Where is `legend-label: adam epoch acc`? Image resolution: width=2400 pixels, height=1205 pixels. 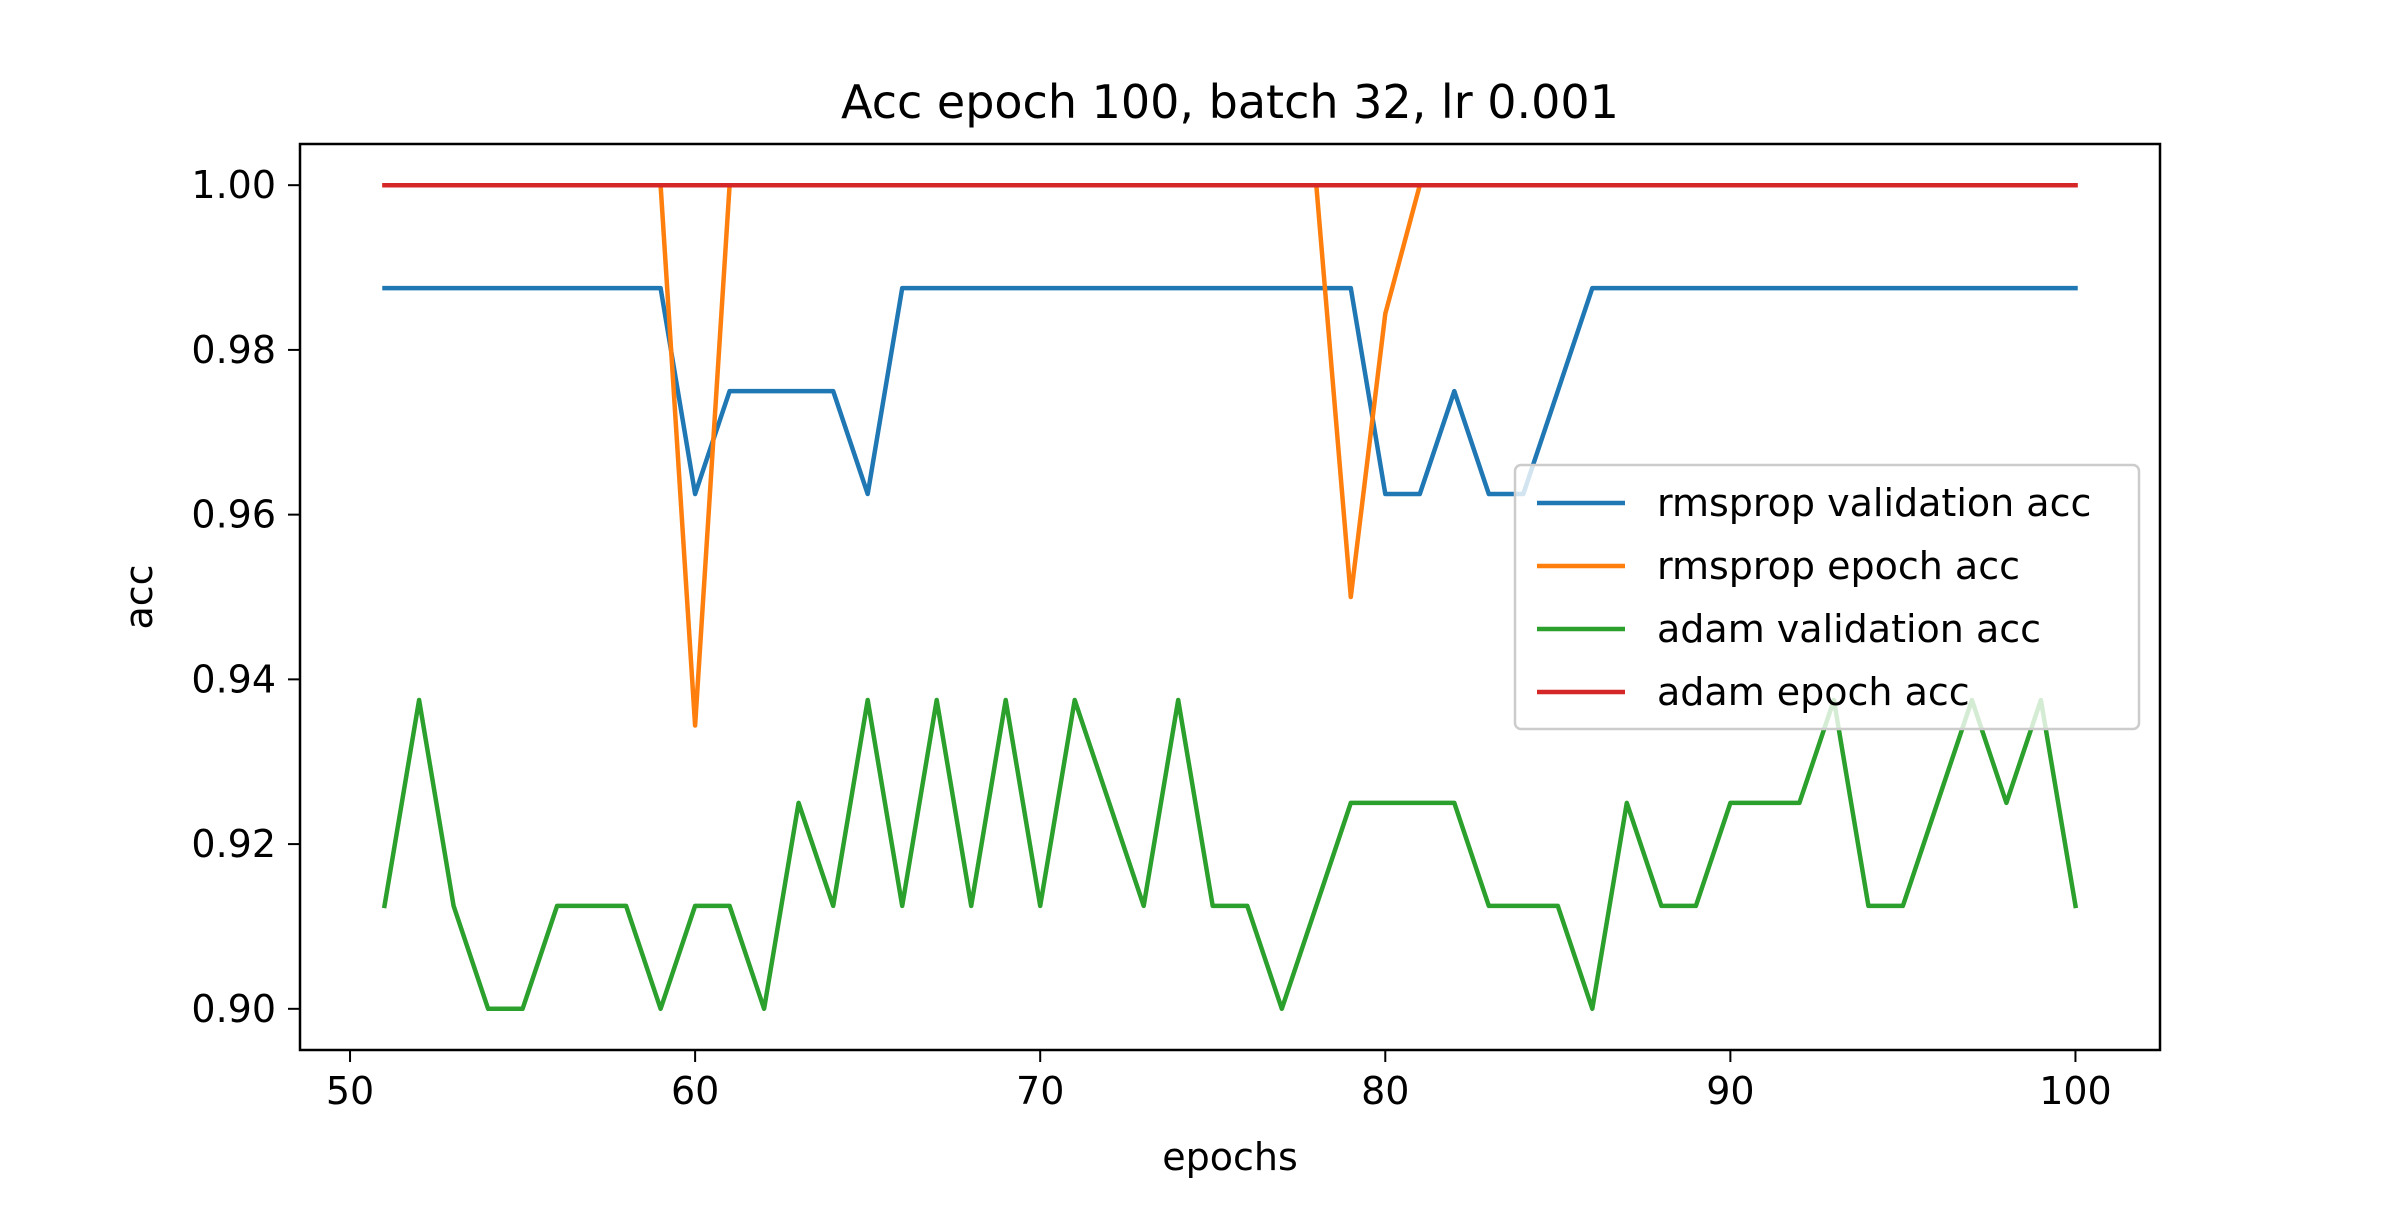 legend-label: adam epoch acc is located at coordinates (1813, 692).